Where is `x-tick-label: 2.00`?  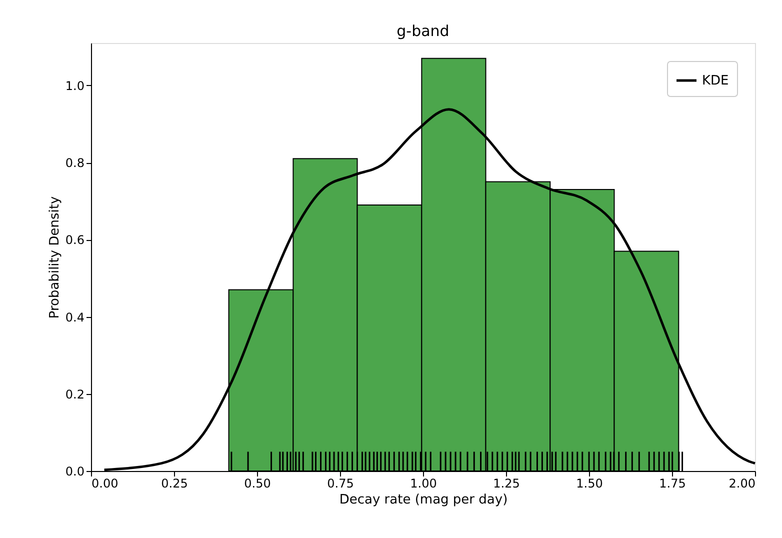
x-tick-label: 2.00 is located at coordinates (742, 483).